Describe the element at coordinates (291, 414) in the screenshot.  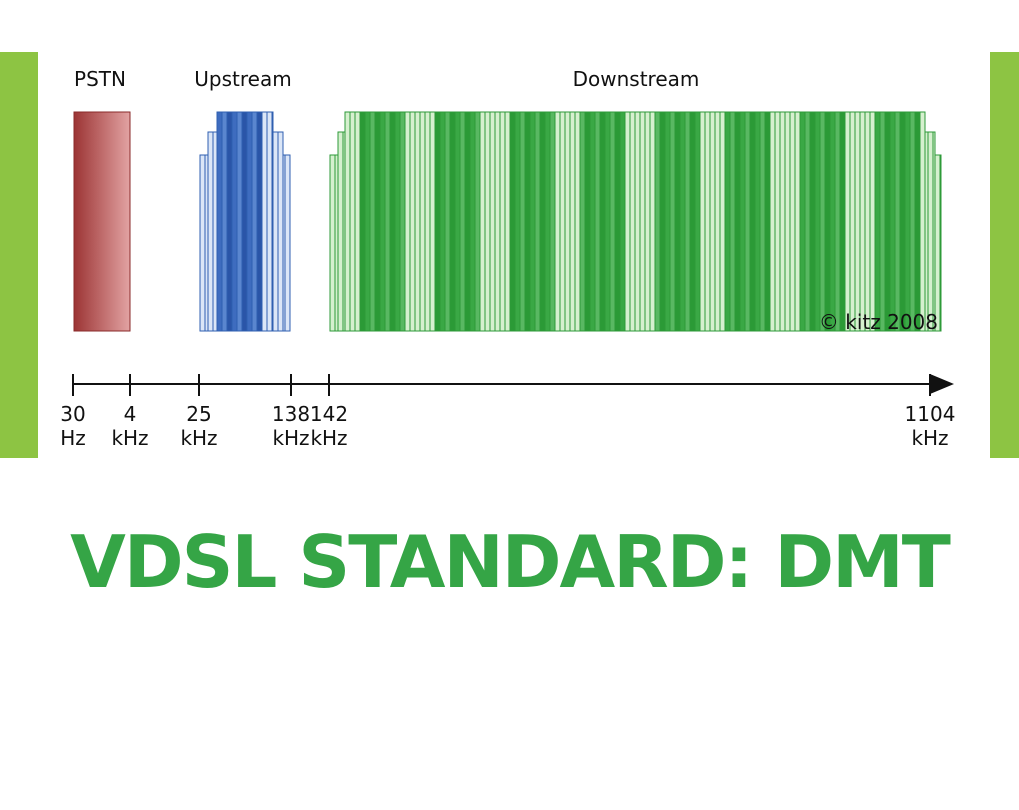
I see `tick-value: 138` at that location.